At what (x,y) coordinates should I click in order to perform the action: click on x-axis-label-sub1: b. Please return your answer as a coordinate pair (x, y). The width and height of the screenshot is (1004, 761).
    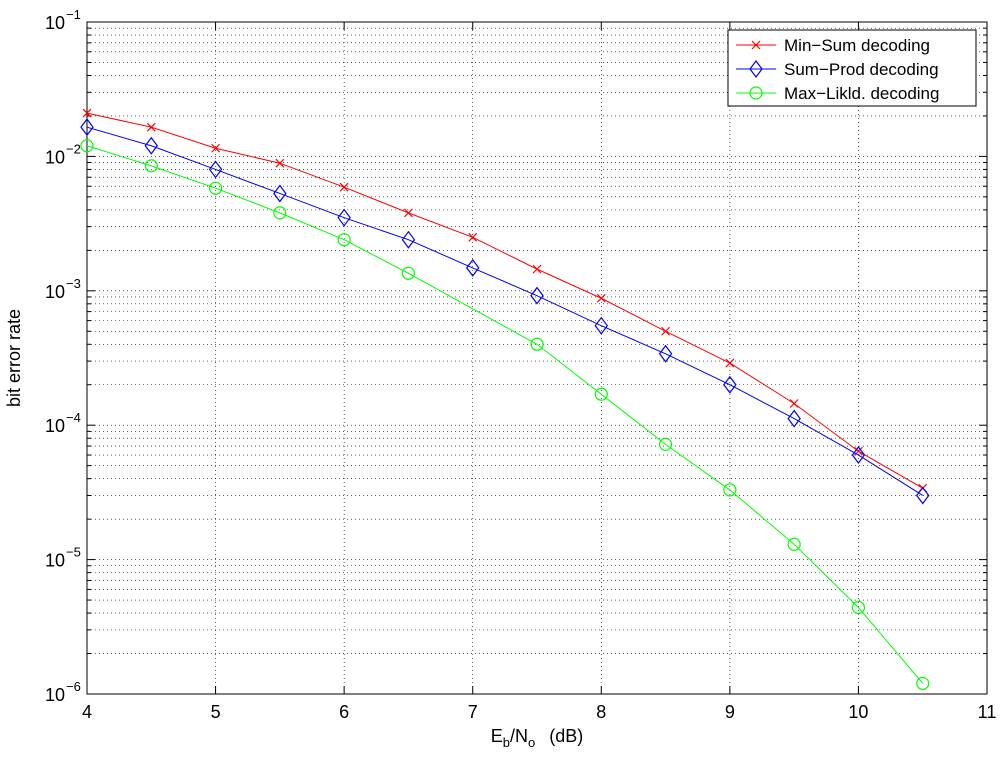
    Looking at the image, I should click on (506, 742).